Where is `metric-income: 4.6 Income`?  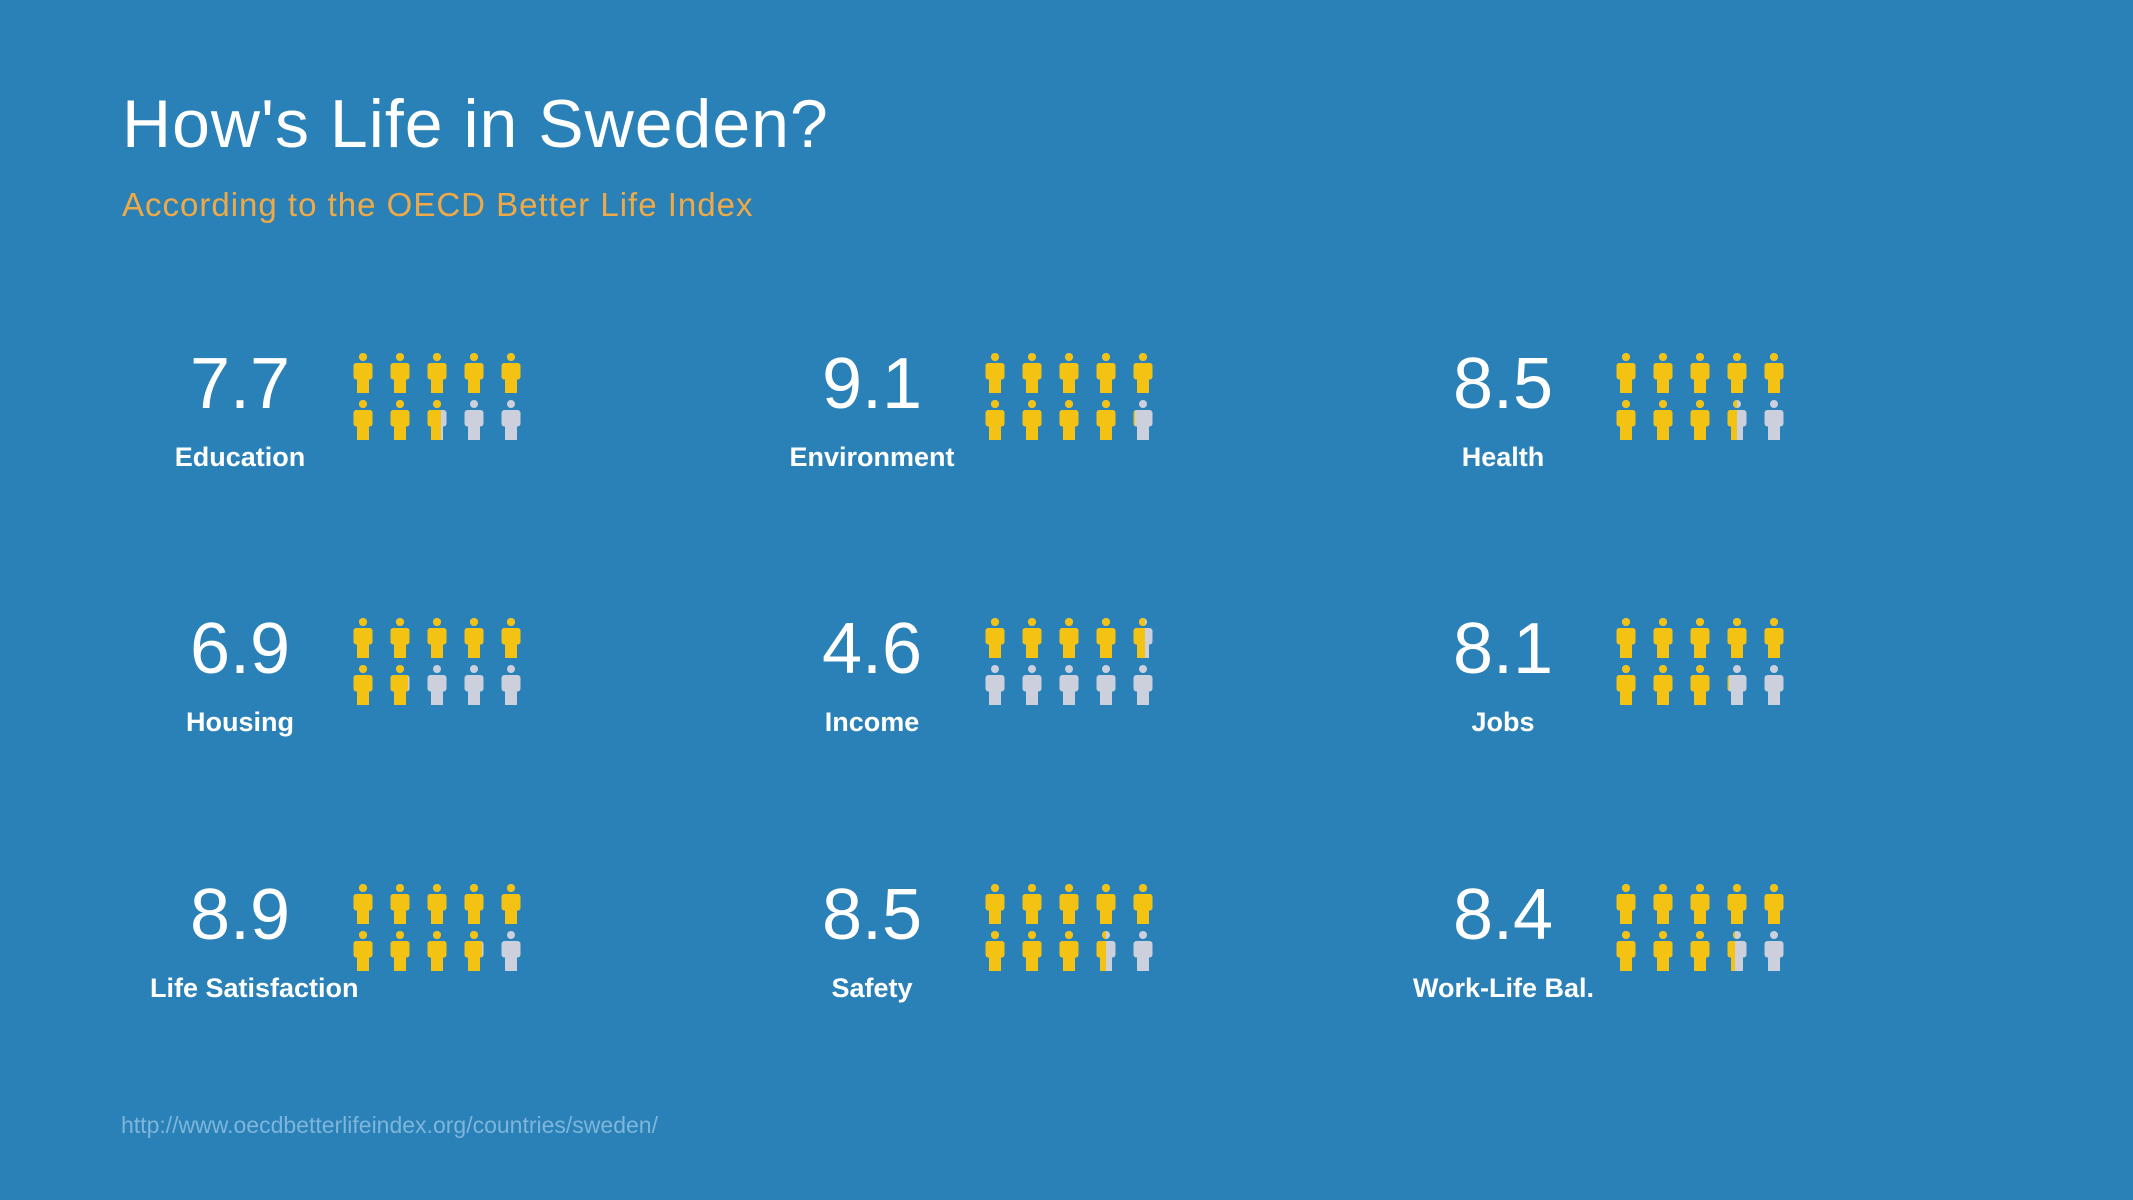 metric-income: 4.6 Income is located at coordinates (1097, 745).